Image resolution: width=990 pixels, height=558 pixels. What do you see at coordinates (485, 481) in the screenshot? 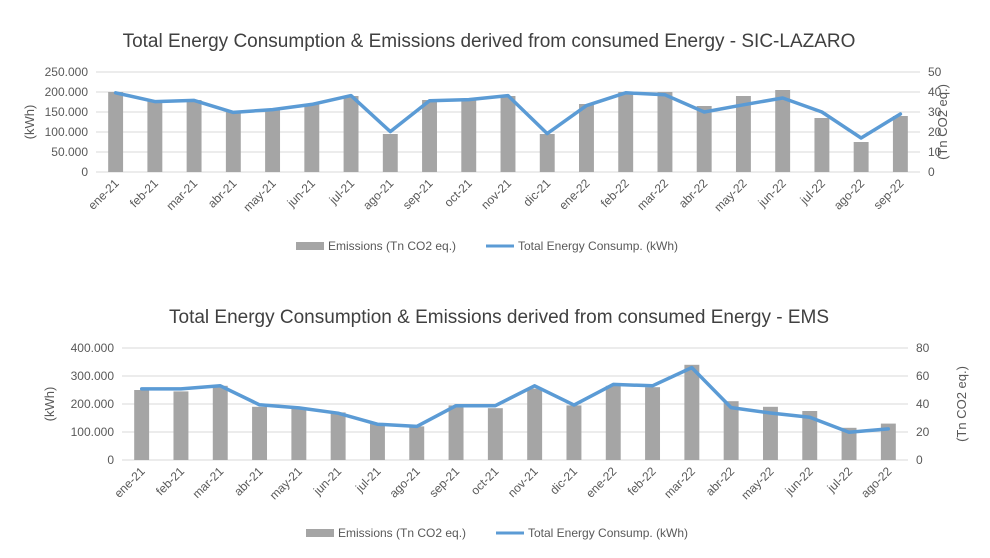
I see `x-tick-label: oct-21` at bounding box center [485, 481].